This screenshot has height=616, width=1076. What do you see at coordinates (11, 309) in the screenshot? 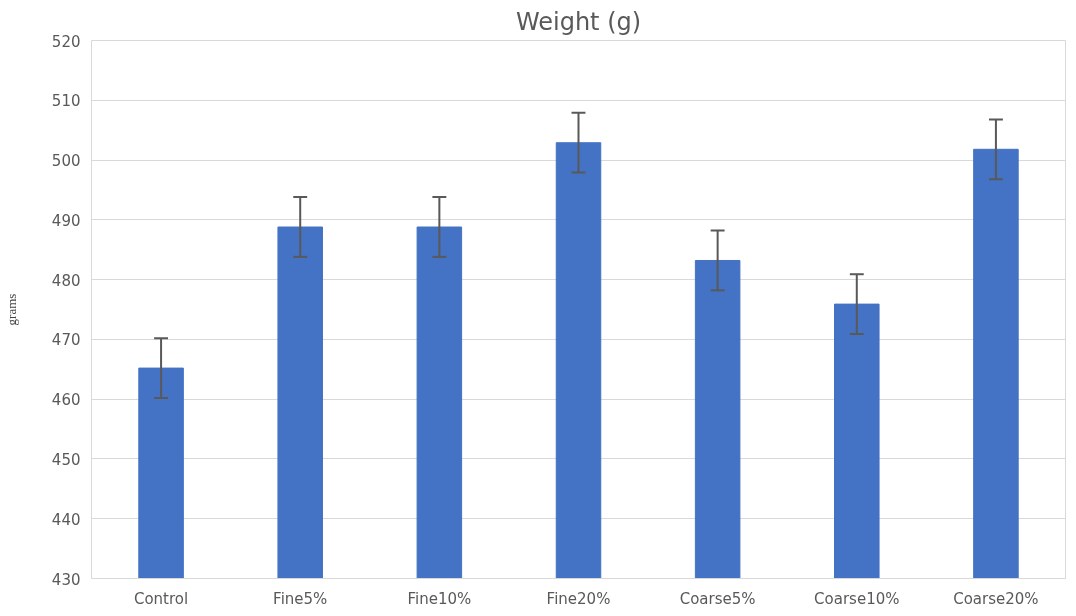
I see `y-axis-title: grams` at bounding box center [11, 309].